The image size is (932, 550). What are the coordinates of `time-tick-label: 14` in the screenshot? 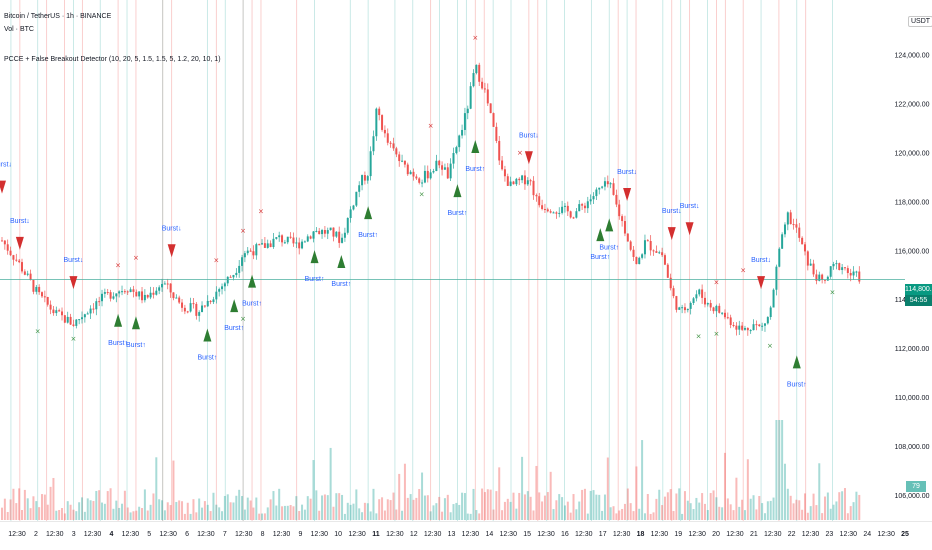 It's located at (489, 534).